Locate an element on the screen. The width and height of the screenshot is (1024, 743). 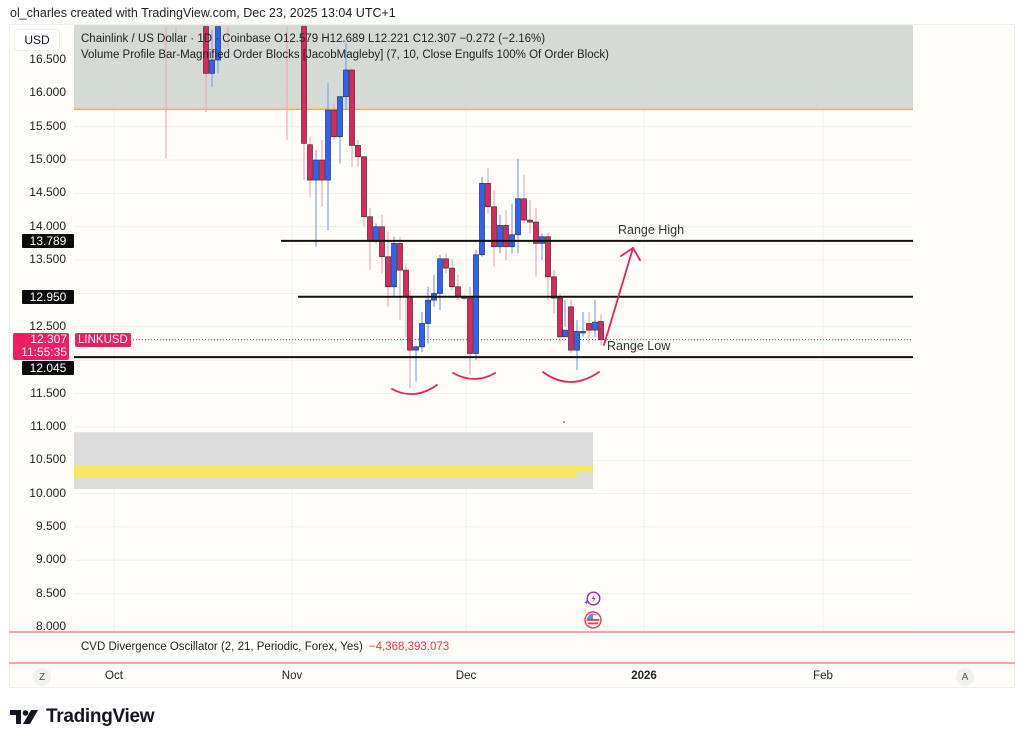
us-economic-event-icon is located at coordinates (593, 620).